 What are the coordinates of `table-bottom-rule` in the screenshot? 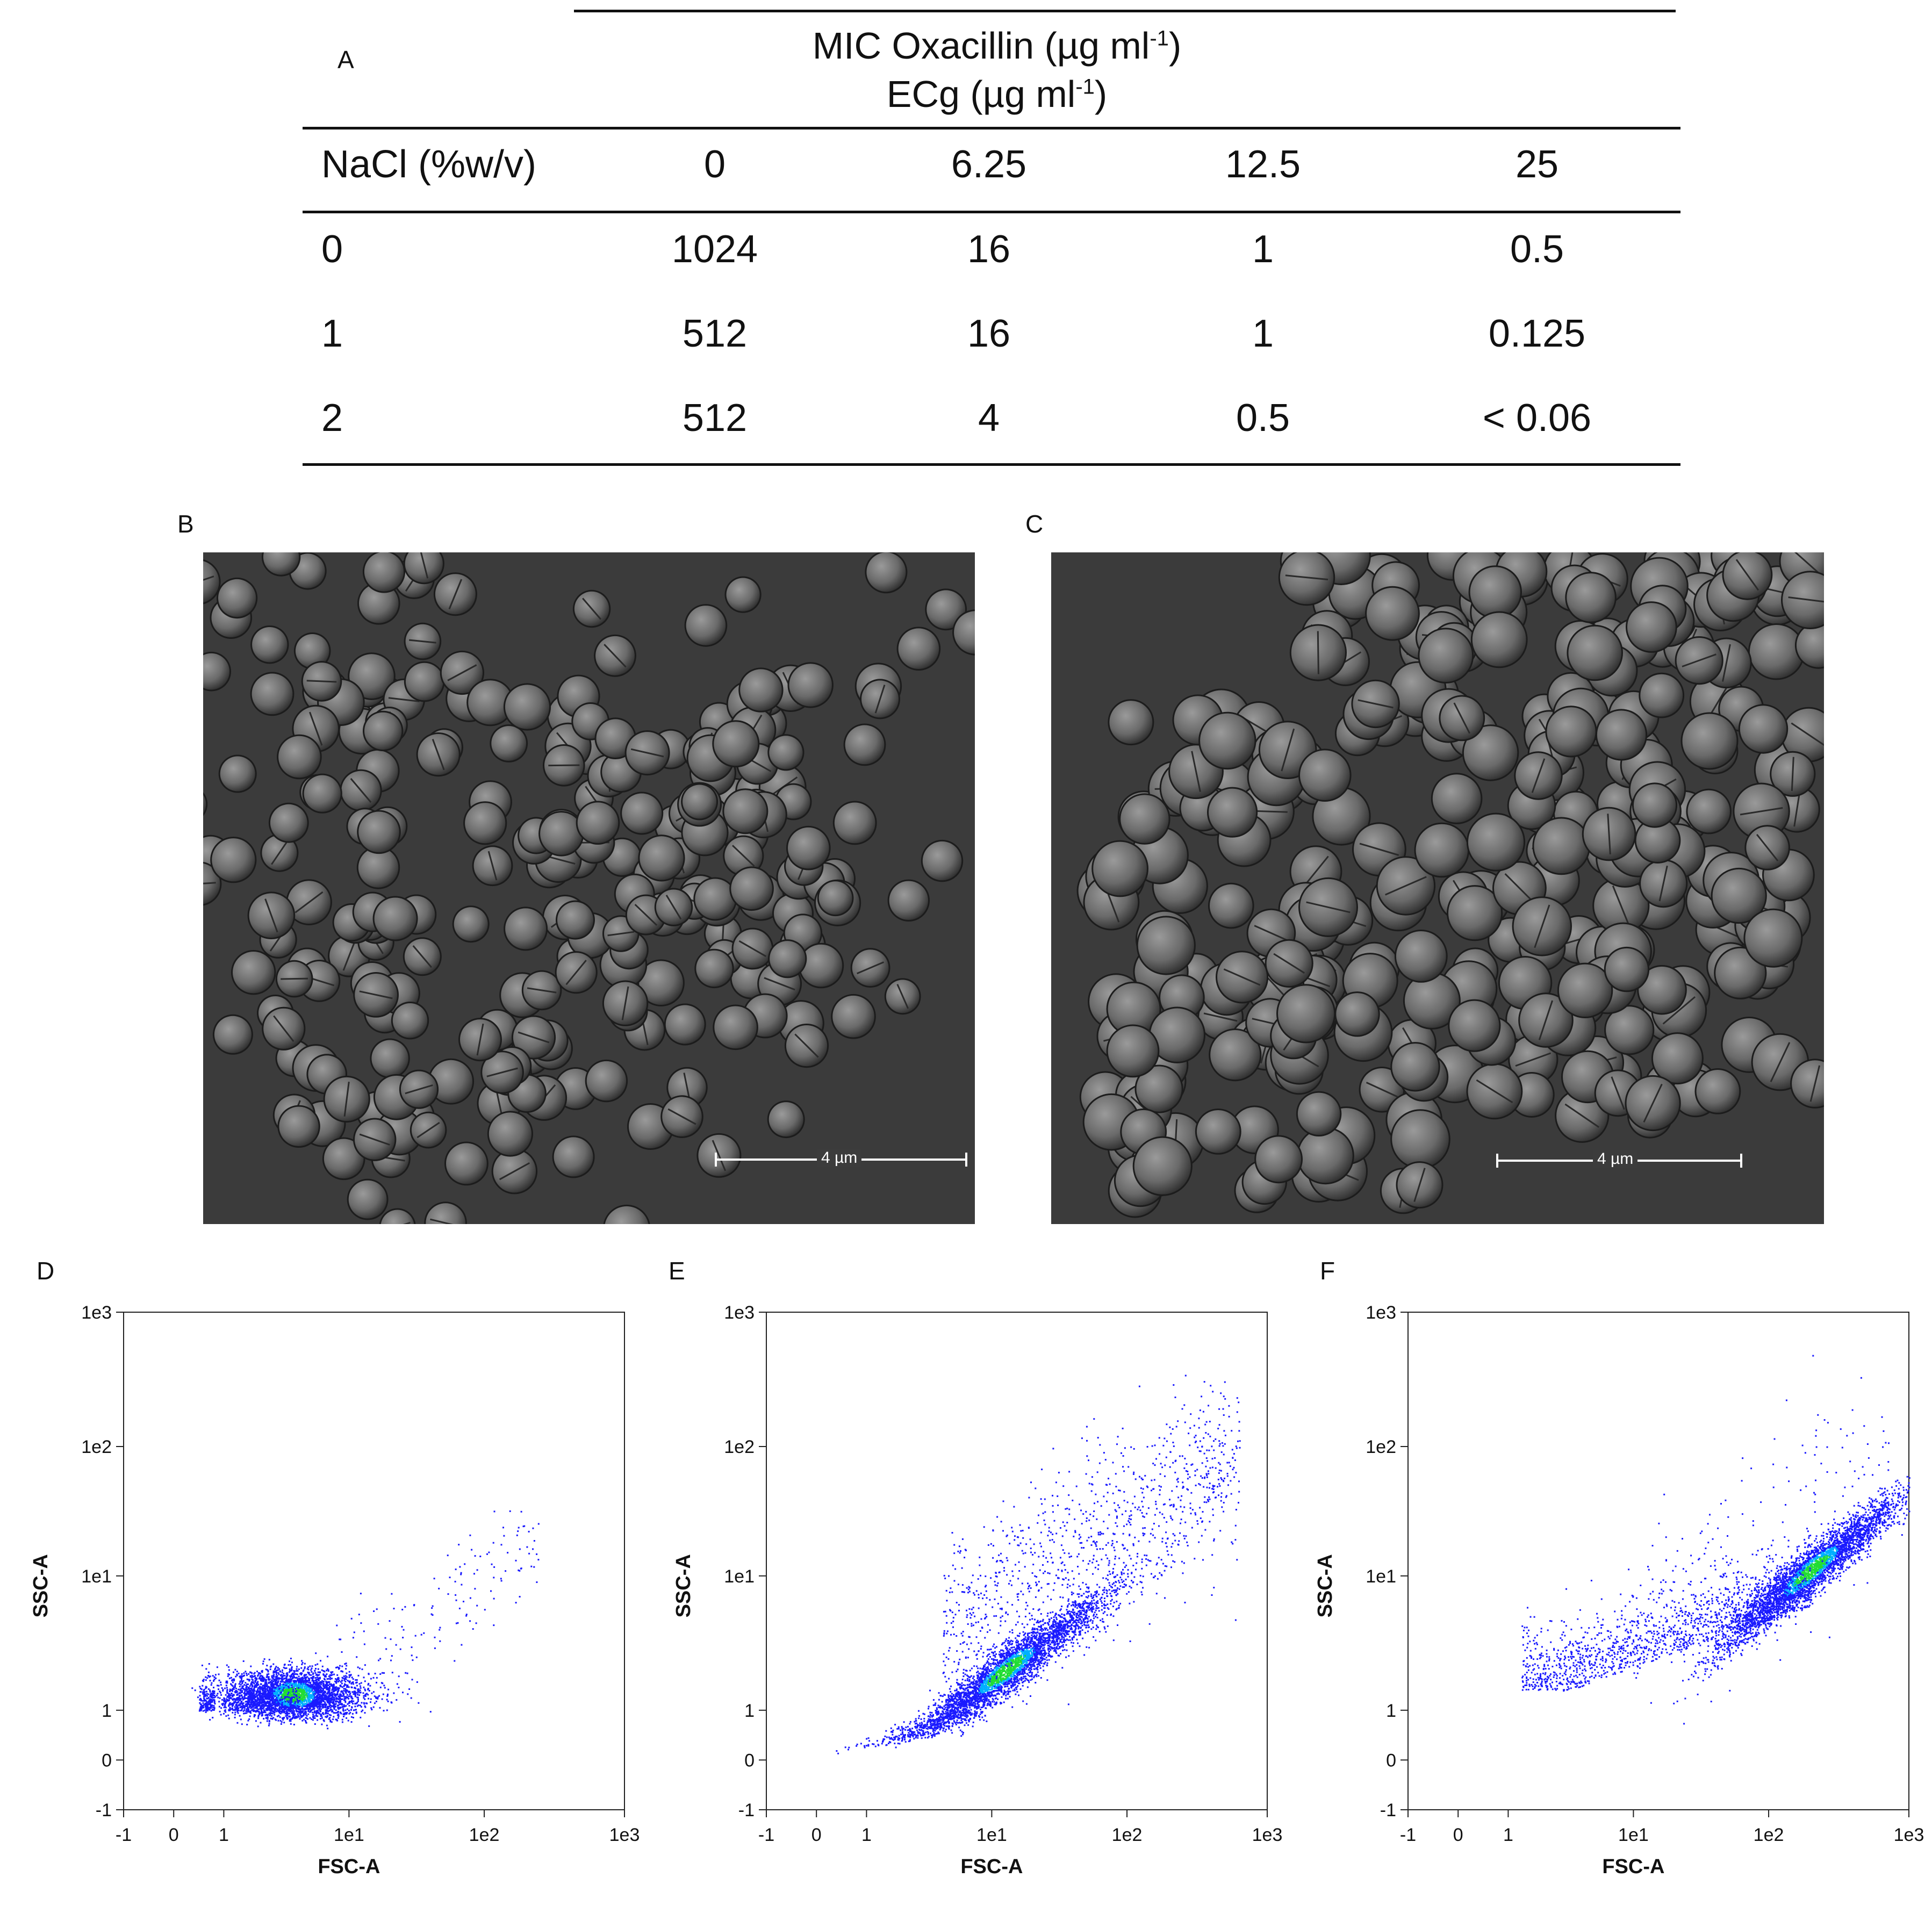 It's located at (992, 464).